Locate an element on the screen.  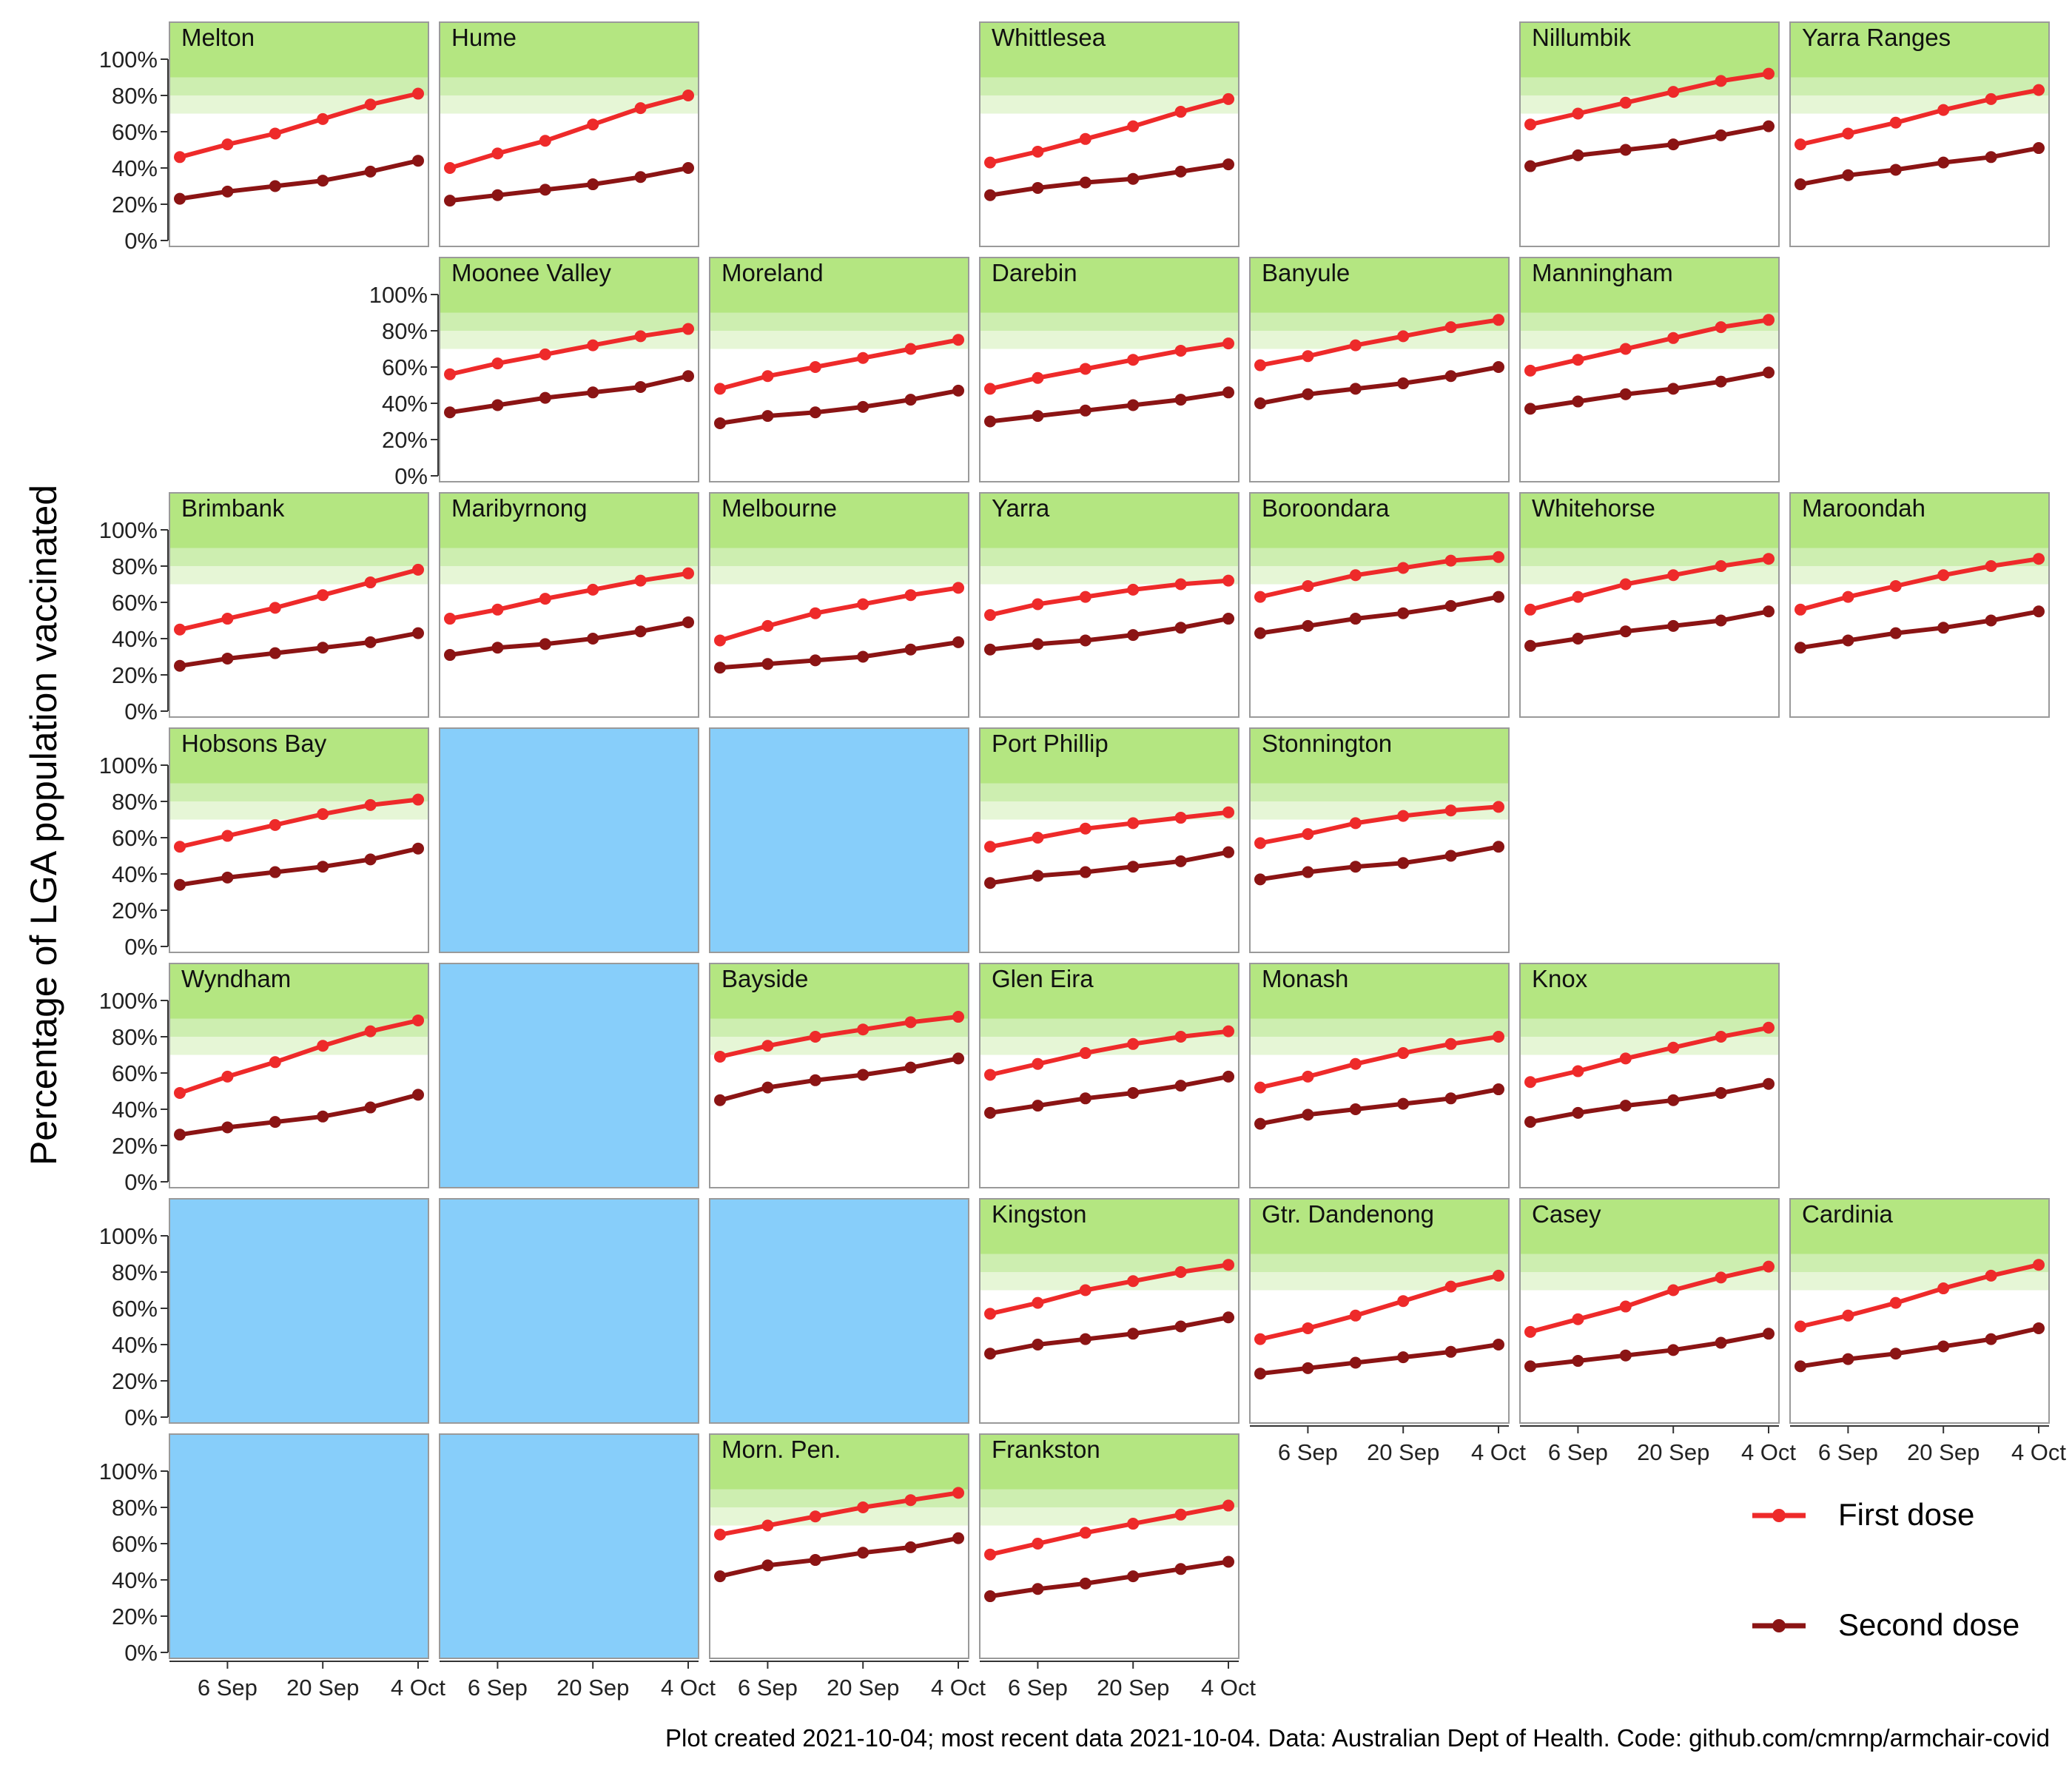
panel-title: Frankston is located at coordinates (1046, 1449).